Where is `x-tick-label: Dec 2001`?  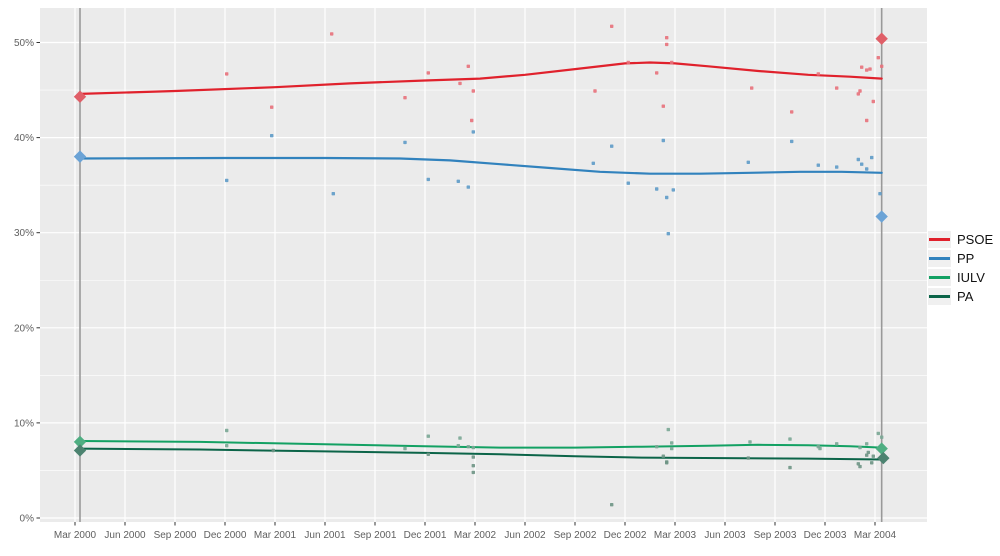 x-tick-label: Dec 2001 is located at coordinates (425, 535).